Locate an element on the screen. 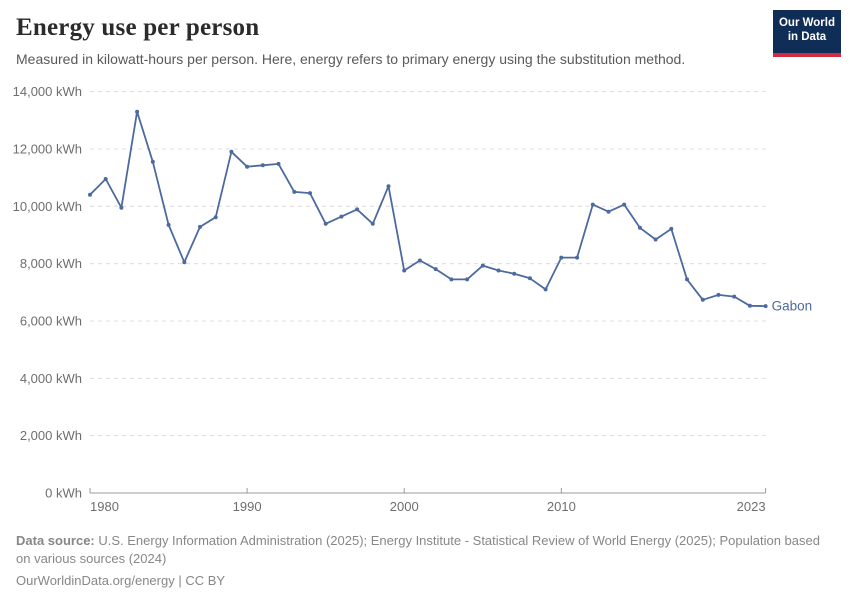 The width and height of the screenshot is (850, 600). x-axis-tick-label: 2010 is located at coordinates (561, 506).